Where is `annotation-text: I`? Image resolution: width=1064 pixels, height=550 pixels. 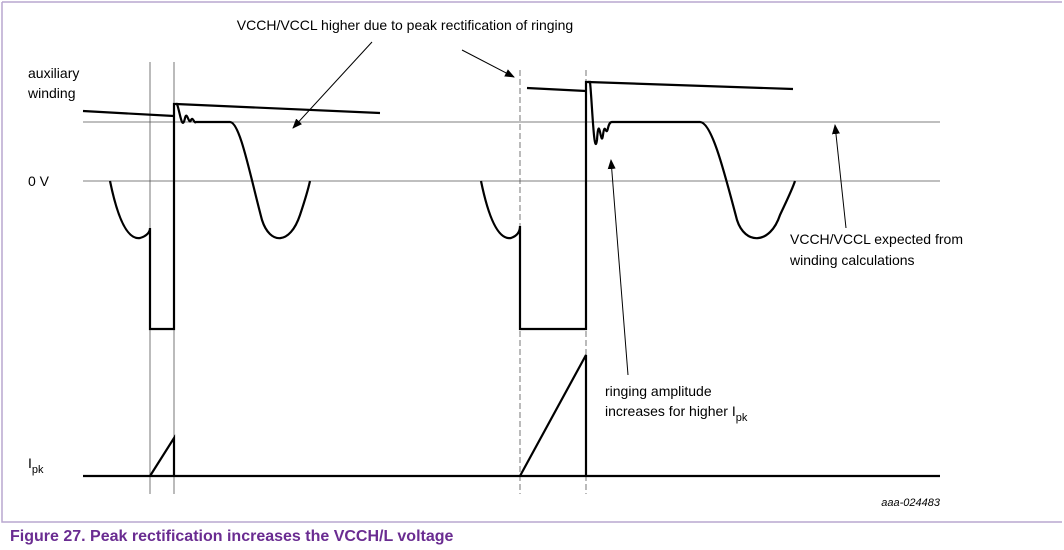 annotation-text: I is located at coordinates (30, 463).